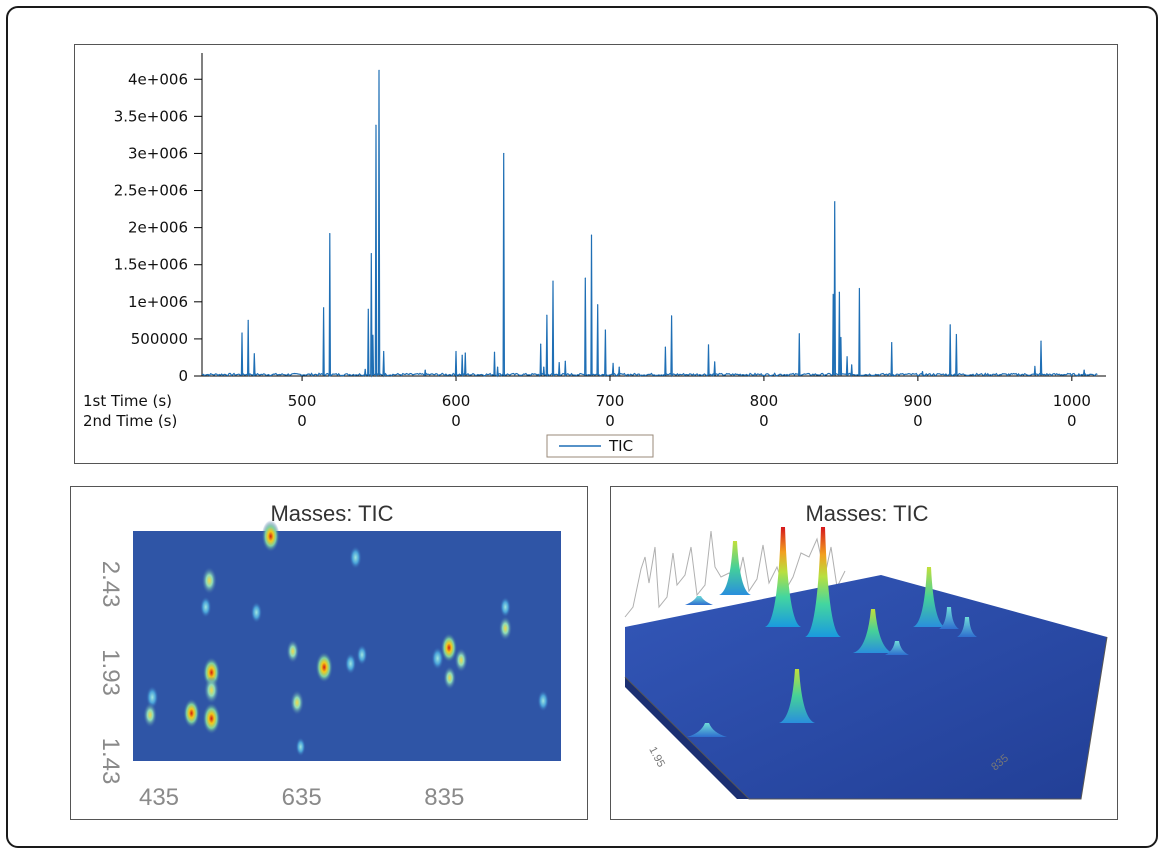 The image size is (1166, 856). Describe the element at coordinates (130, 421) in the screenshot. I see `x-axis-row-label: 2nd Time (s)` at that location.